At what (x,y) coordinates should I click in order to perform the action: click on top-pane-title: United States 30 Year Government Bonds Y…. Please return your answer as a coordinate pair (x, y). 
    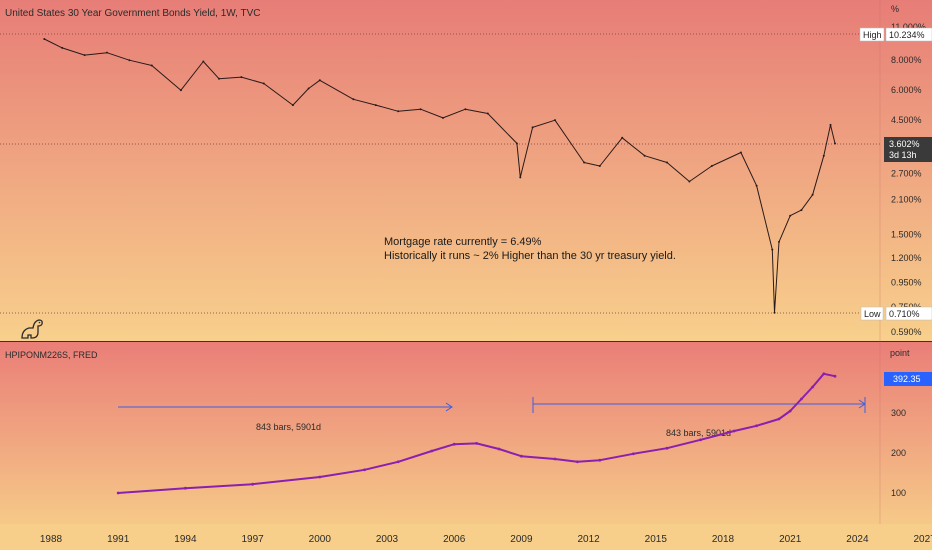
    Looking at the image, I should click on (133, 13).